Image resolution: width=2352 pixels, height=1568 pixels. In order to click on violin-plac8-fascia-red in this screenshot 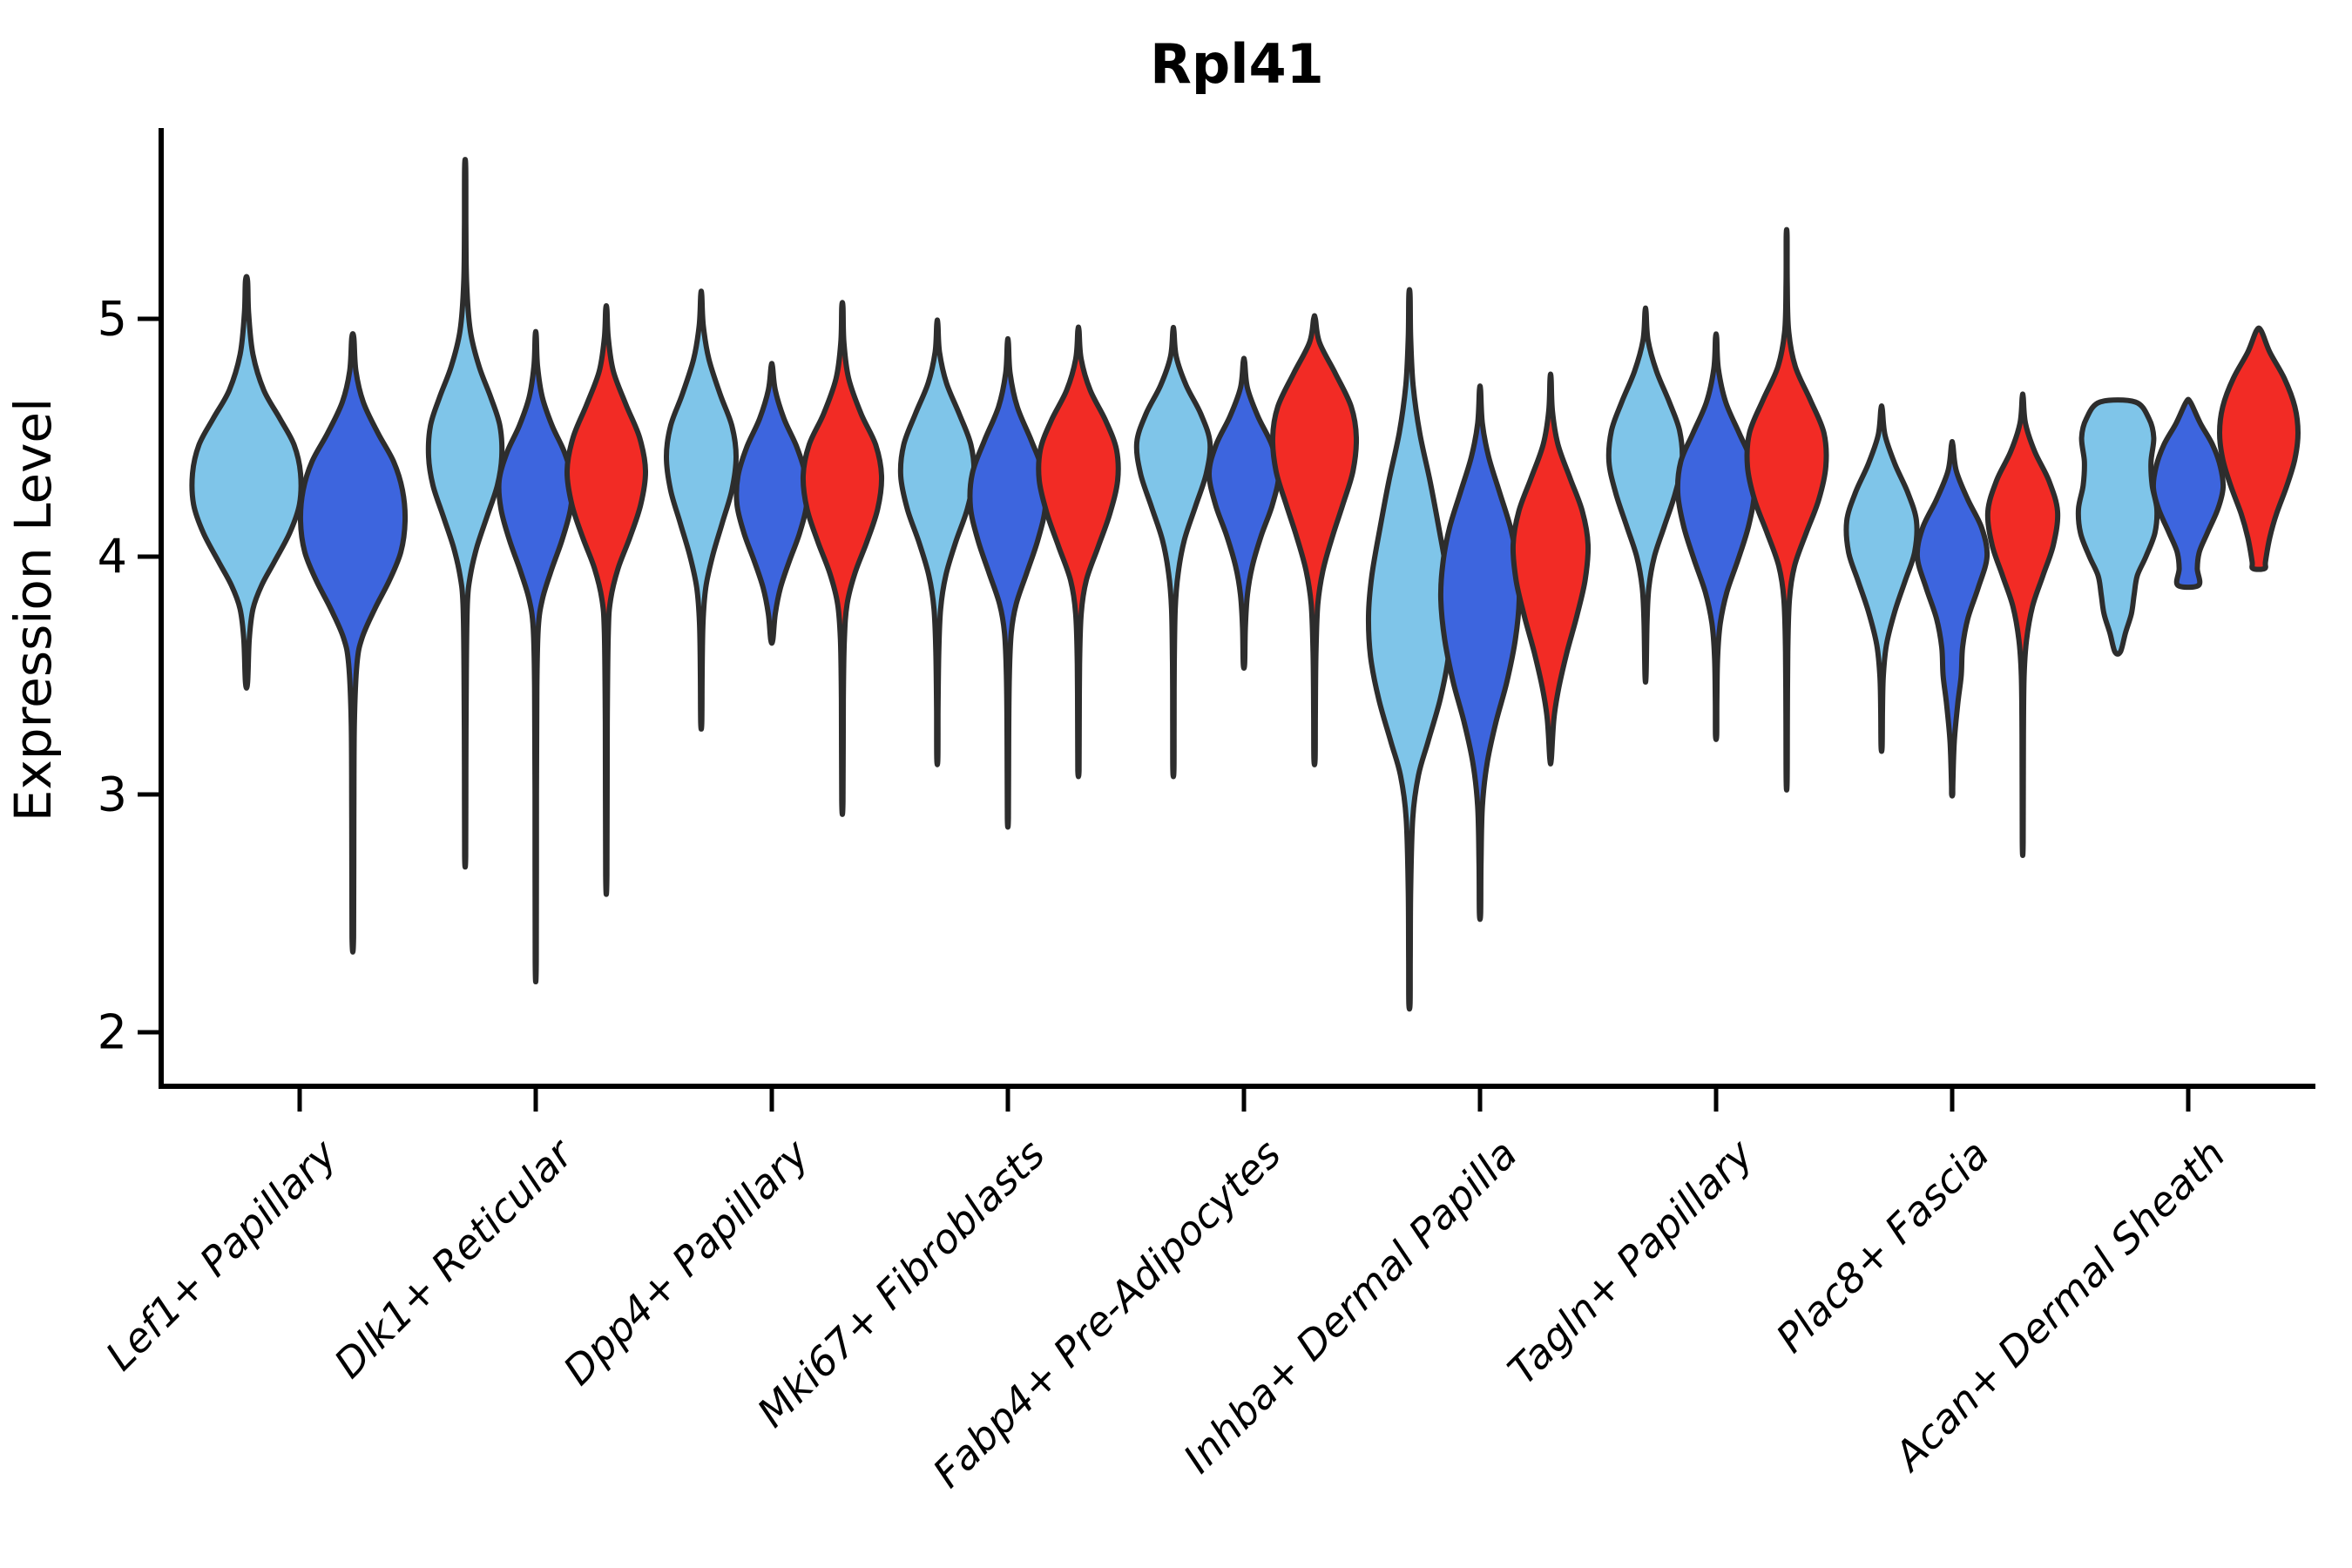, I will do `click(2023, 624)`.